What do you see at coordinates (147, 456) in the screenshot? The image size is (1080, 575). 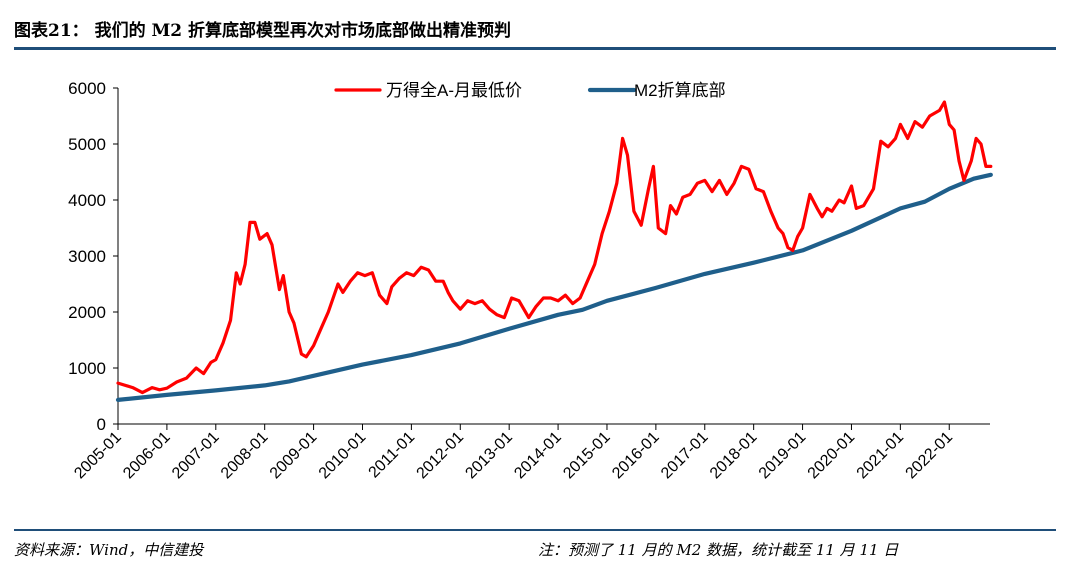 I see `x-tick-label: 2006-01` at bounding box center [147, 456].